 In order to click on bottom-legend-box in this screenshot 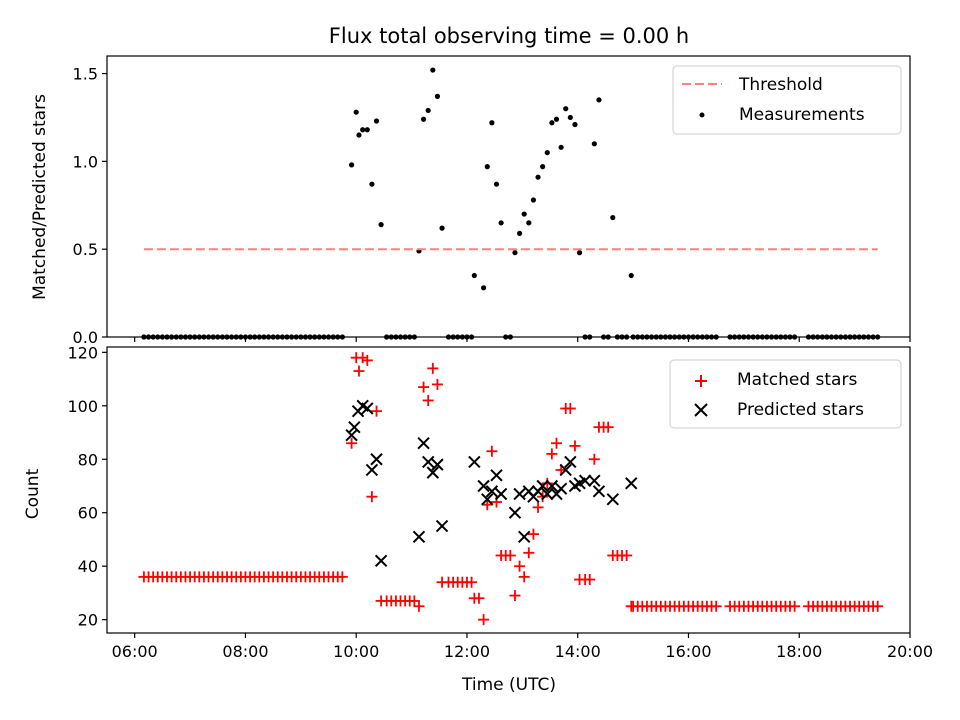, I will do `click(785, 394)`.